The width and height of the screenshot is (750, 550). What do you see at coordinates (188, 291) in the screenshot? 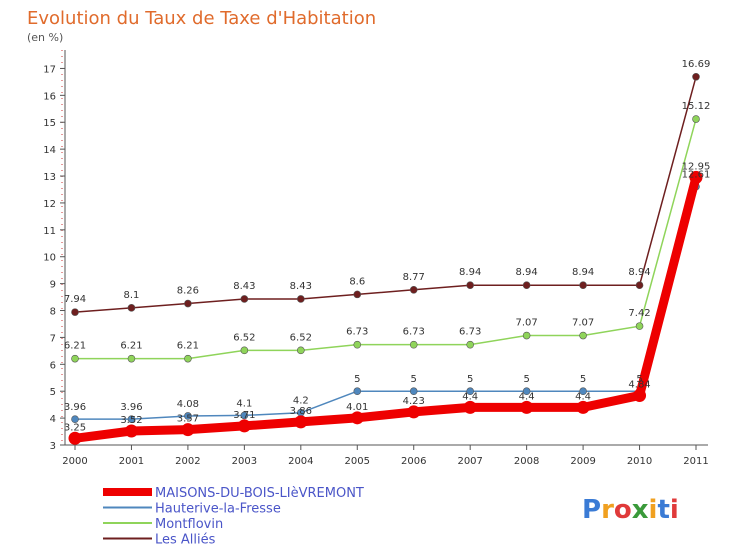
I see `data-label: 8.26` at bounding box center [188, 291].